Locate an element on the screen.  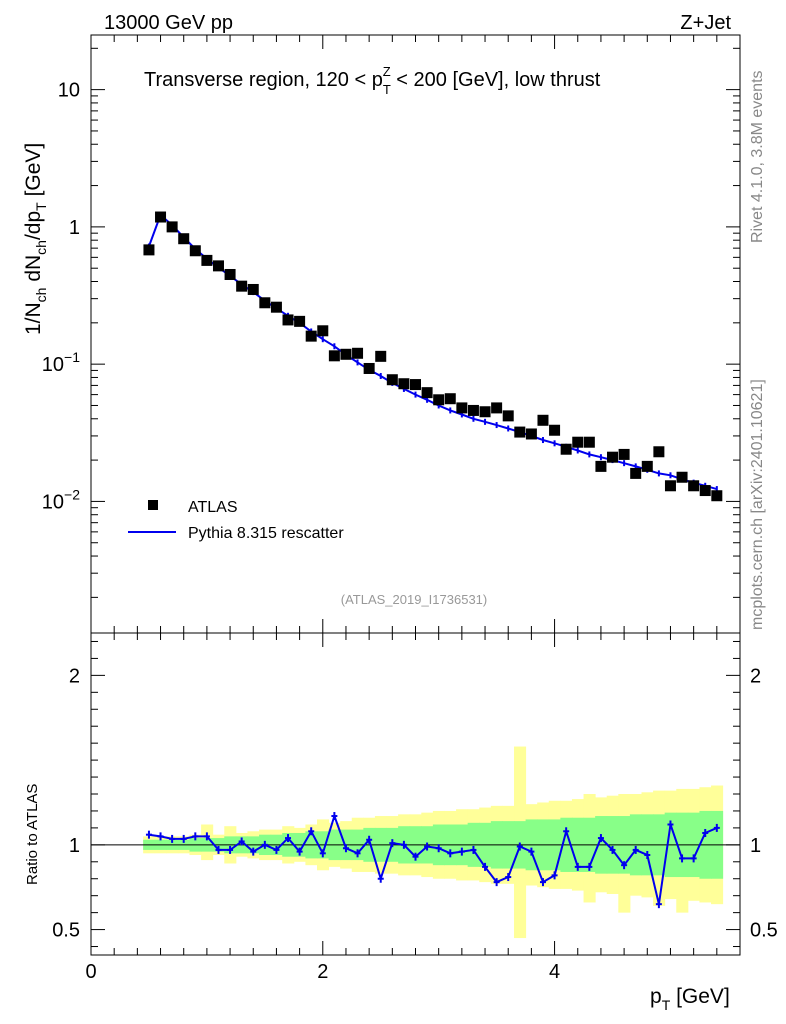
main-y-tick-label: 10⁻² is located at coordinates (61, 499).